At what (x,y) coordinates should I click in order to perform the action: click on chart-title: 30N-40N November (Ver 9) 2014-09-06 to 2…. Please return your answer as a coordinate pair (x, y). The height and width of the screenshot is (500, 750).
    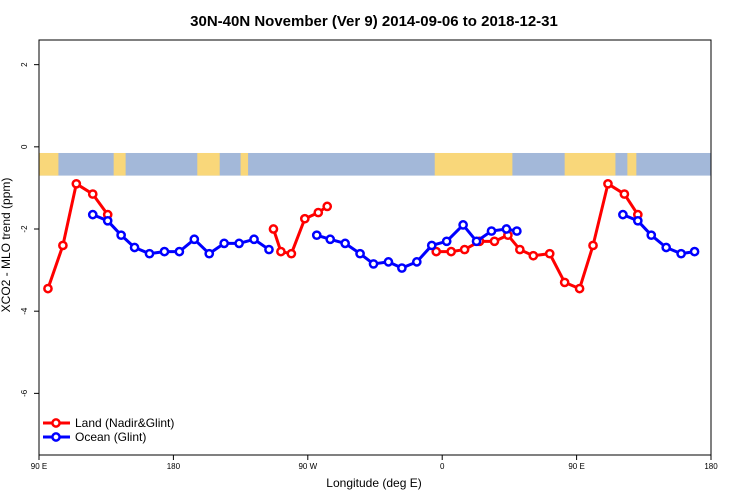
    Looking at the image, I should click on (374, 21).